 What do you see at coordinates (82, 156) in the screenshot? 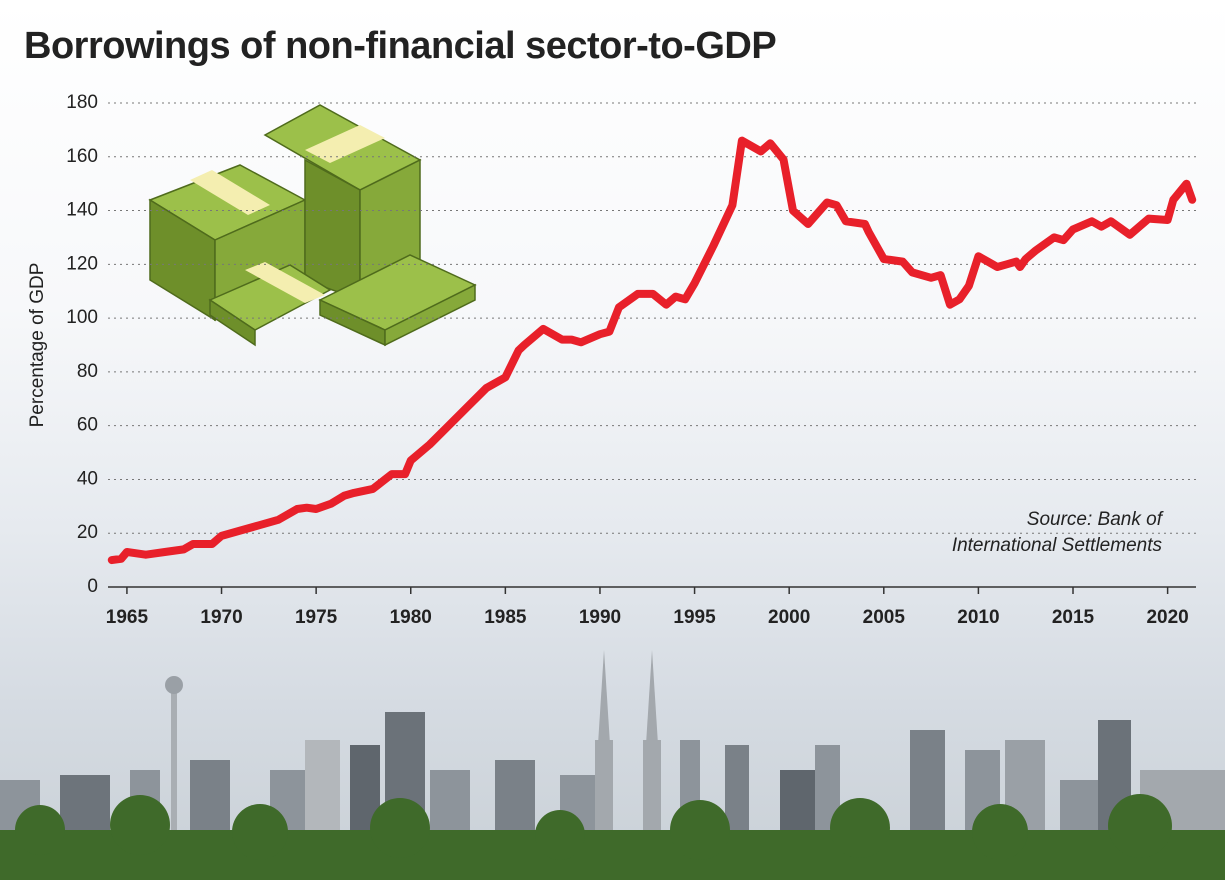
I see `y-tick-label: 160` at bounding box center [82, 156].